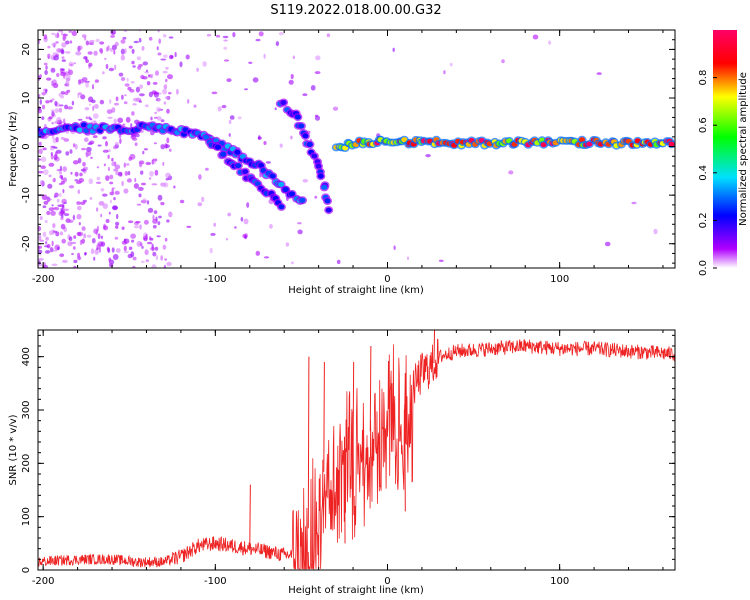 The image size is (750, 600). I want to click on heatmap-x-tick-label: -200, so click(43, 279).